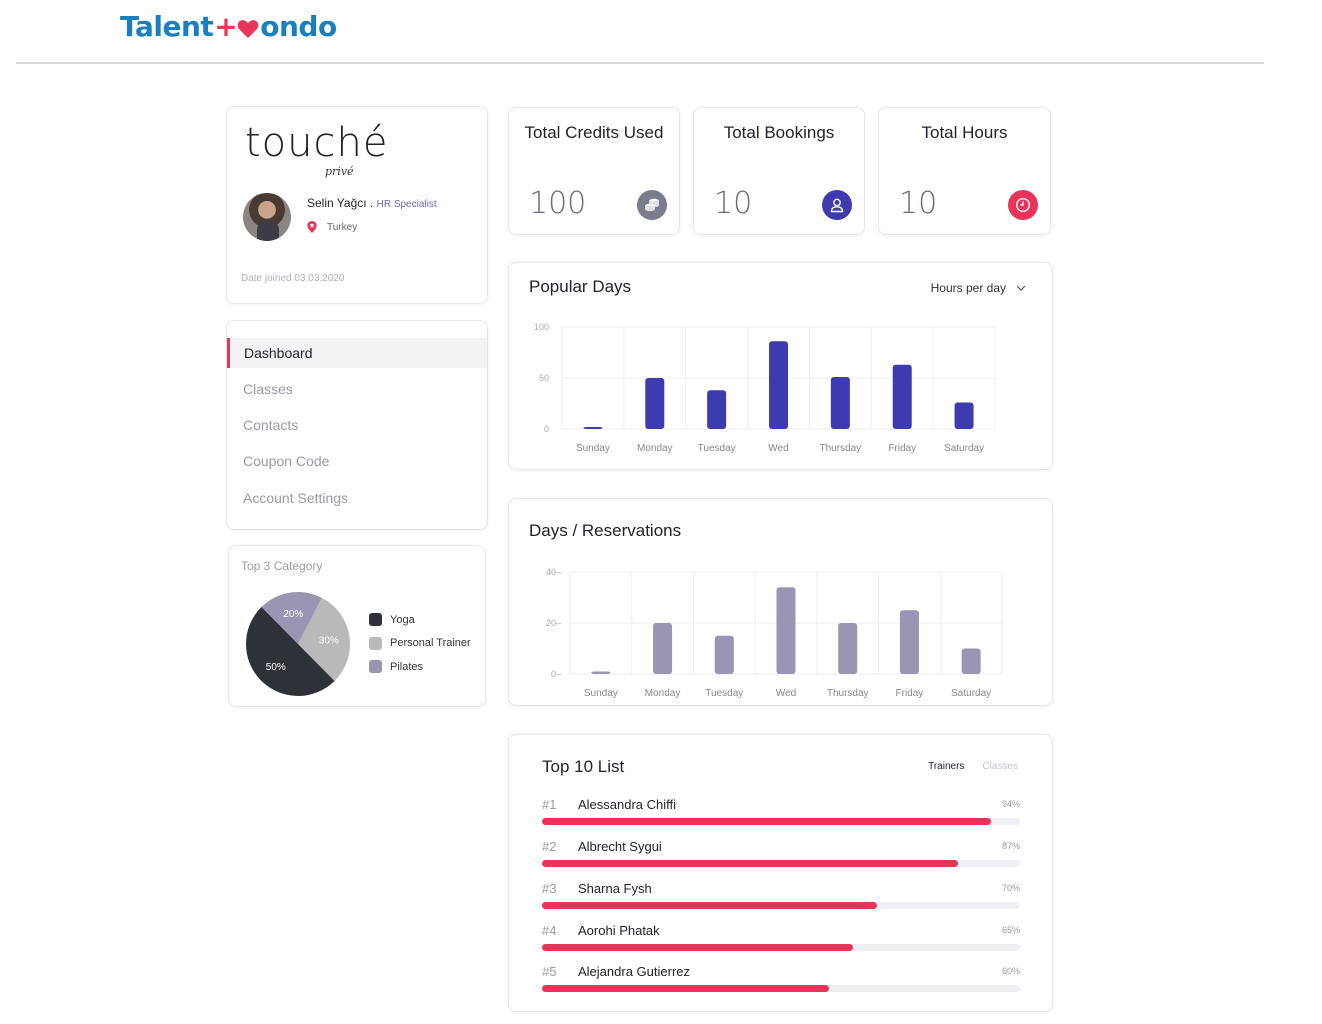  What do you see at coordinates (918, 203) in the screenshot?
I see `stat-value-hours: 10` at bounding box center [918, 203].